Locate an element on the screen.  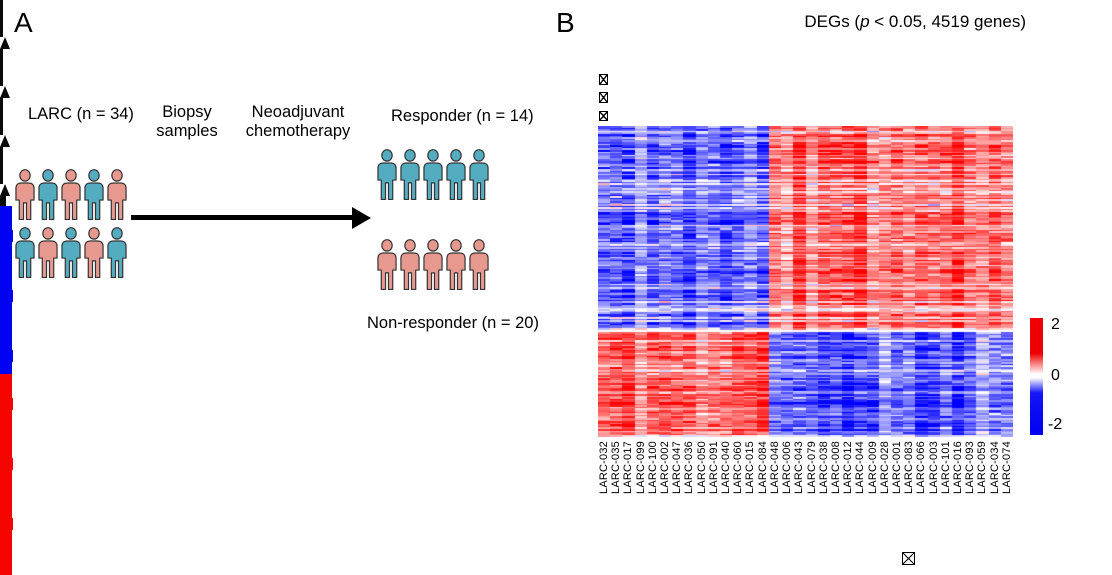
title-post: < 0.05, 4519 genes) is located at coordinates (947, 21).